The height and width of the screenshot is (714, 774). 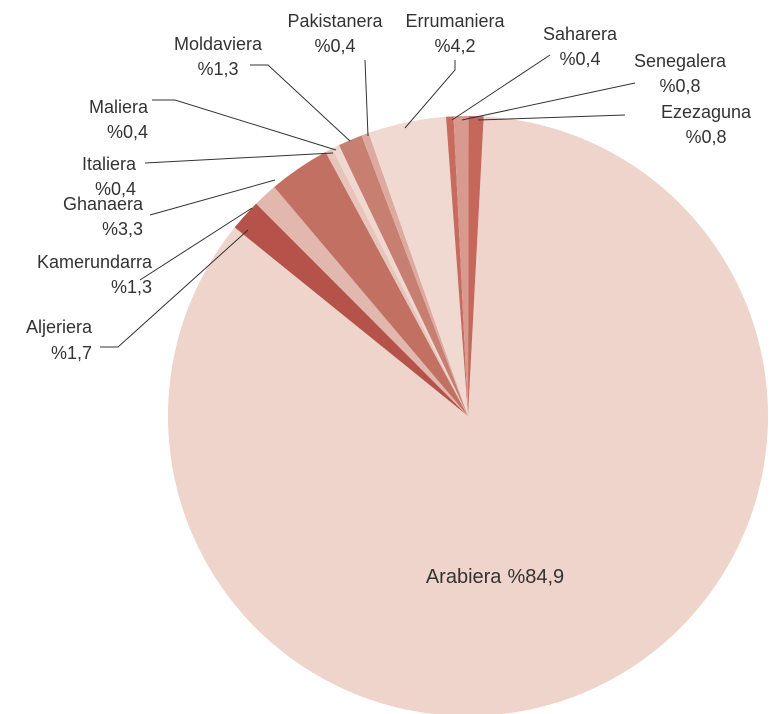 What do you see at coordinates (580, 34) in the screenshot?
I see `slice-label: Saharera` at bounding box center [580, 34].